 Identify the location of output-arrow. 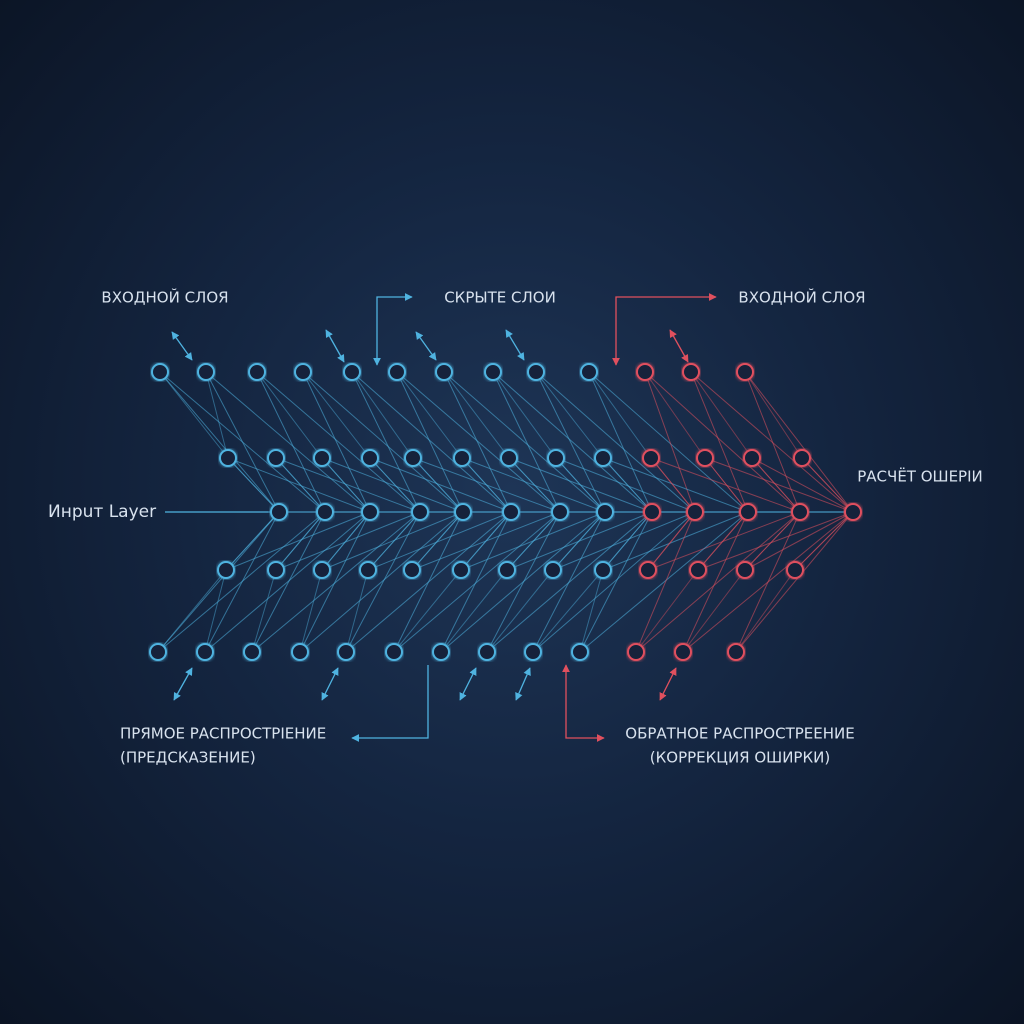
(664, 329).